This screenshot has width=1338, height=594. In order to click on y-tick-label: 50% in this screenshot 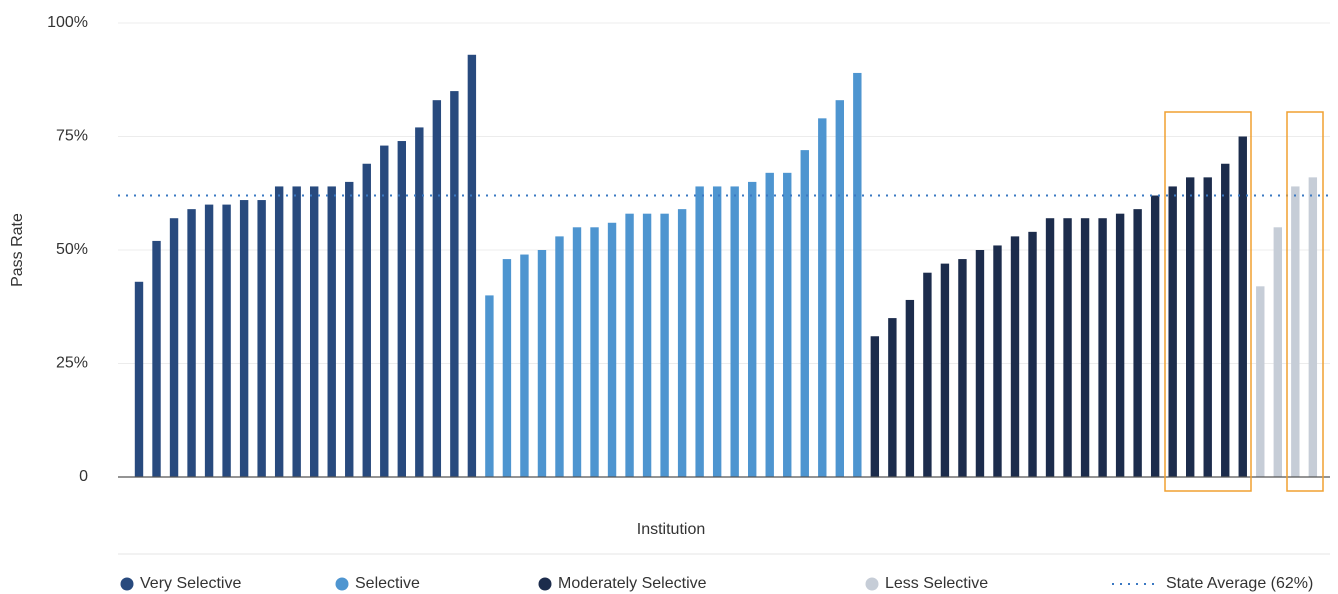, I will do `click(72, 249)`.